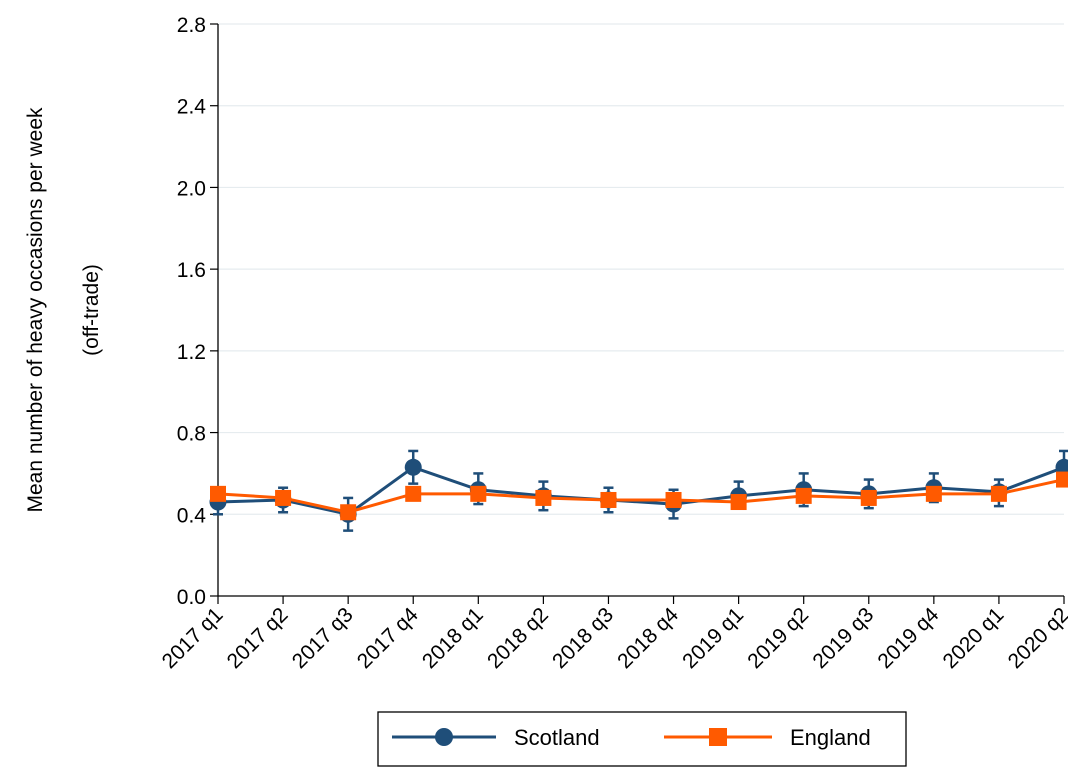 This screenshot has width=1068, height=769. What do you see at coordinates (453, 638) in the screenshot?
I see `x-tick-label: 2018 q1` at bounding box center [453, 638].